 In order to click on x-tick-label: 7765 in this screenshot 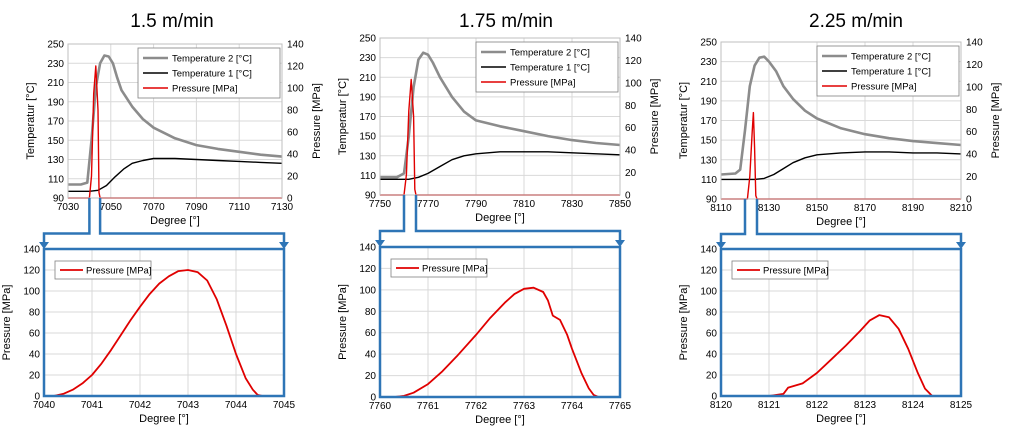, I will do `click(620, 406)`.